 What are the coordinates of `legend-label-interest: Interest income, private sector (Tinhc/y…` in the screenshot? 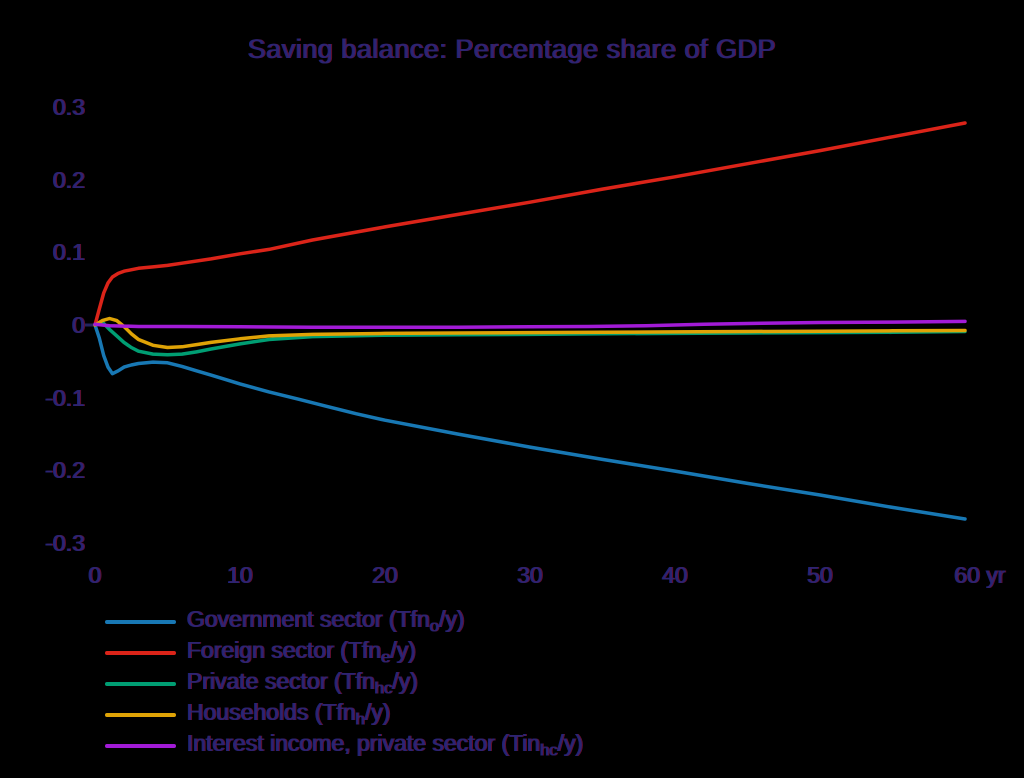 It's located at (385, 745).